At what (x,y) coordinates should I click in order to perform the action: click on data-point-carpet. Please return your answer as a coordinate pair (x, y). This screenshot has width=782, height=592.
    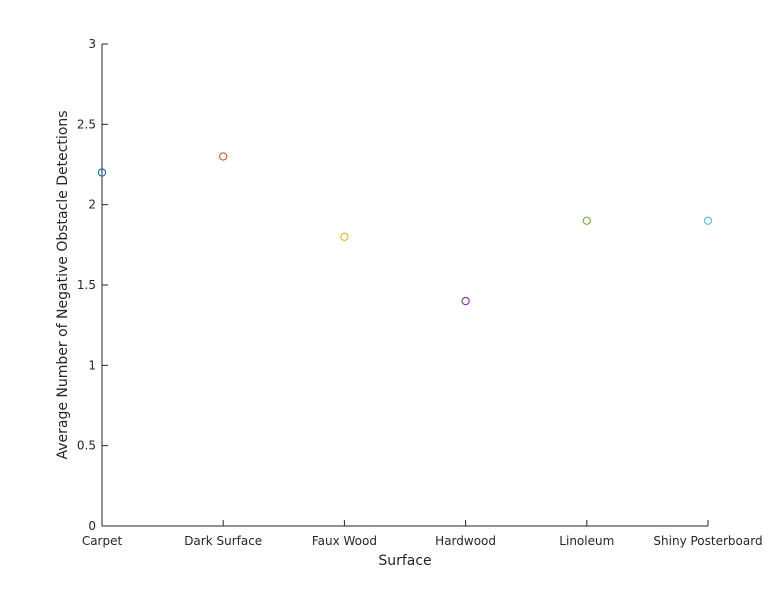
    Looking at the image, I should click on (102, 172).